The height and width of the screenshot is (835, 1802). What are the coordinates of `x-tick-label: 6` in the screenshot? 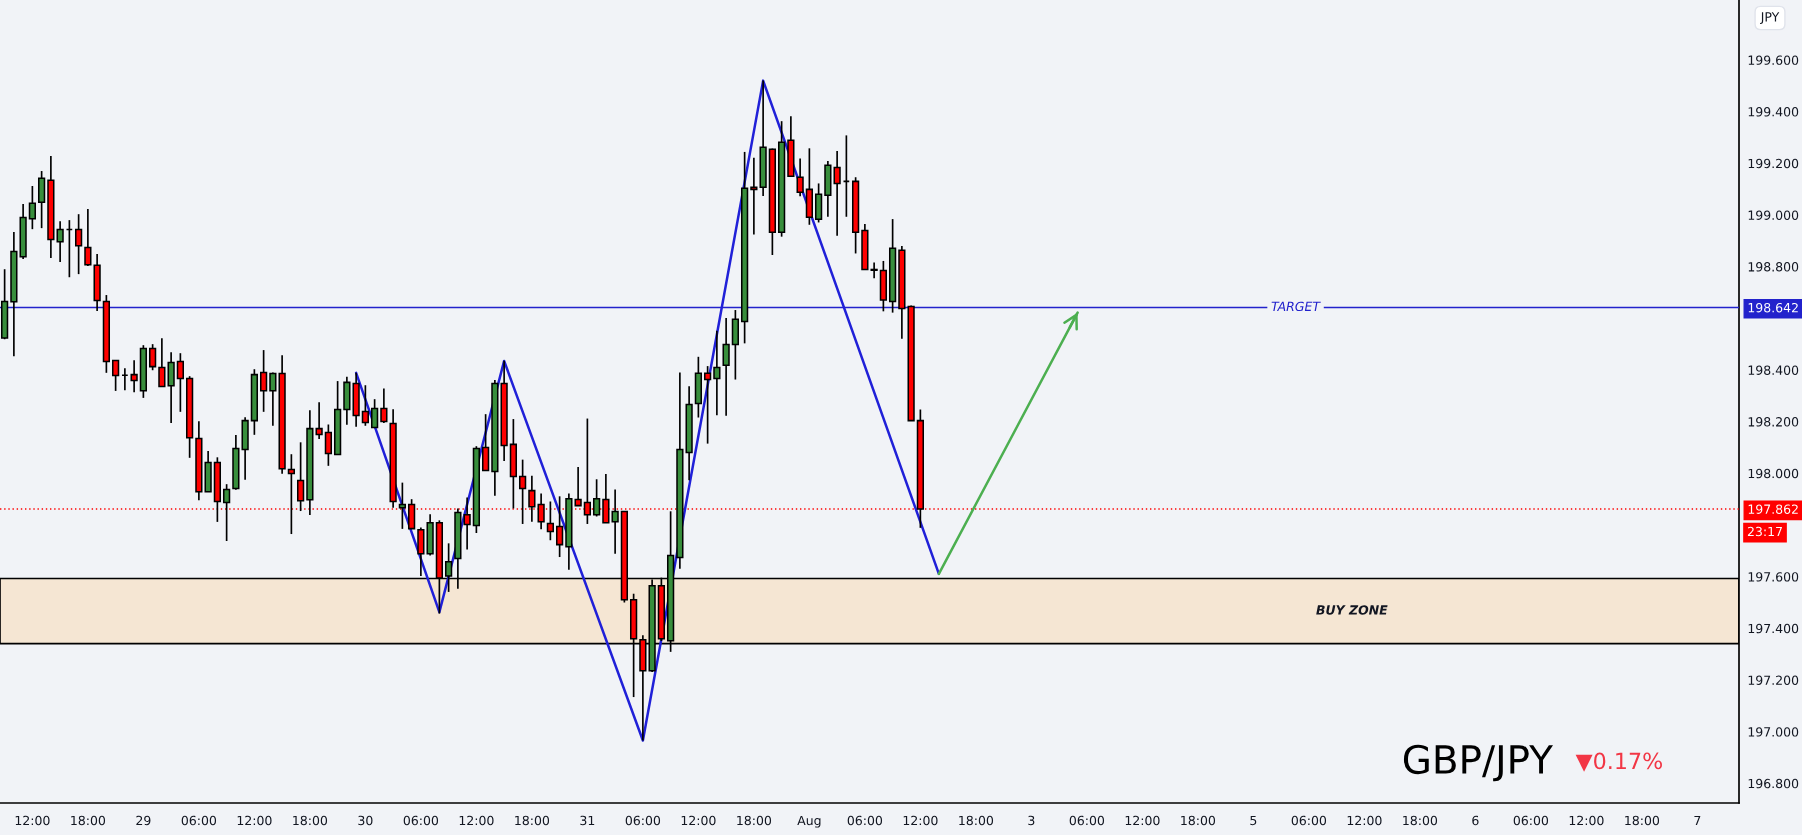 It's located at (1475, 820).